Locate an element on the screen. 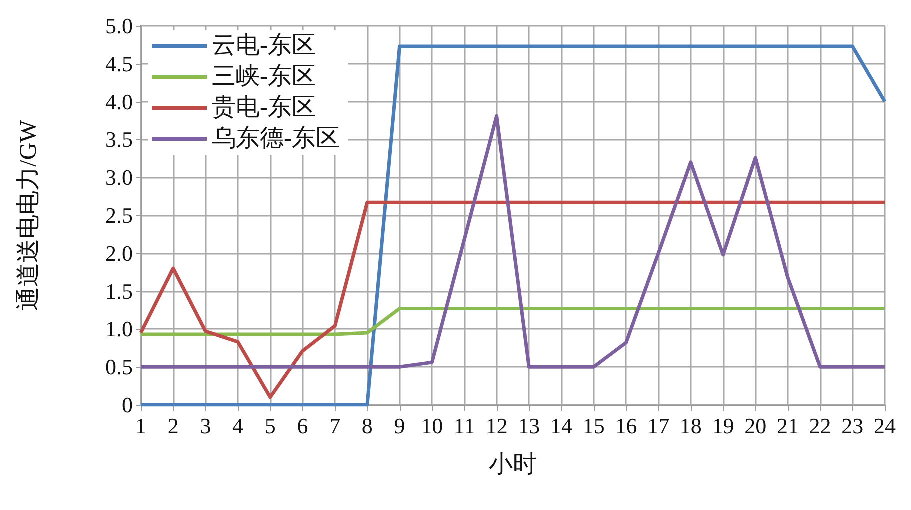 The image size is (911, 510). legend-label: 云电-东区 is located at coordinates (264, 45).